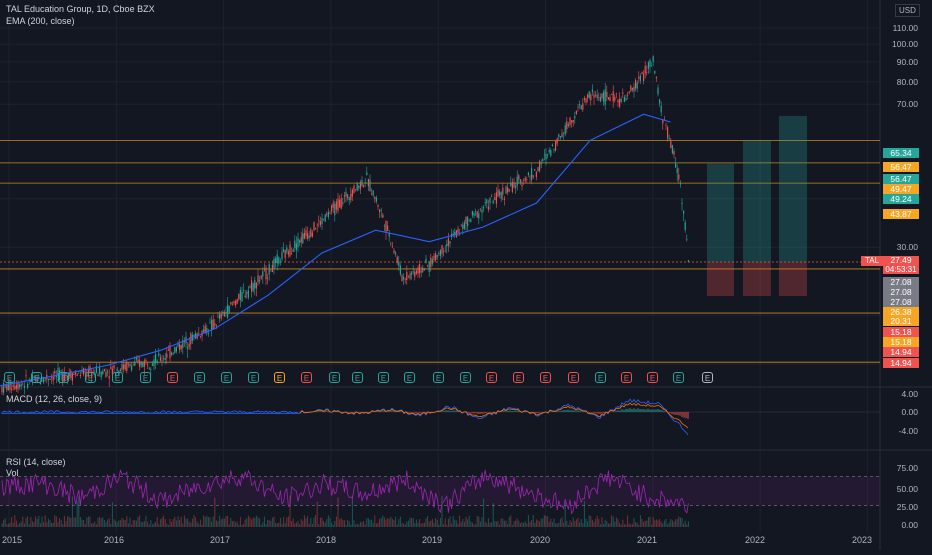 The height and width of the screenshot is (555, 932). Describe the element at coordinates (36, 462) in the screenshot. I see `rsi-legend: RSI (14, close)` at that location.